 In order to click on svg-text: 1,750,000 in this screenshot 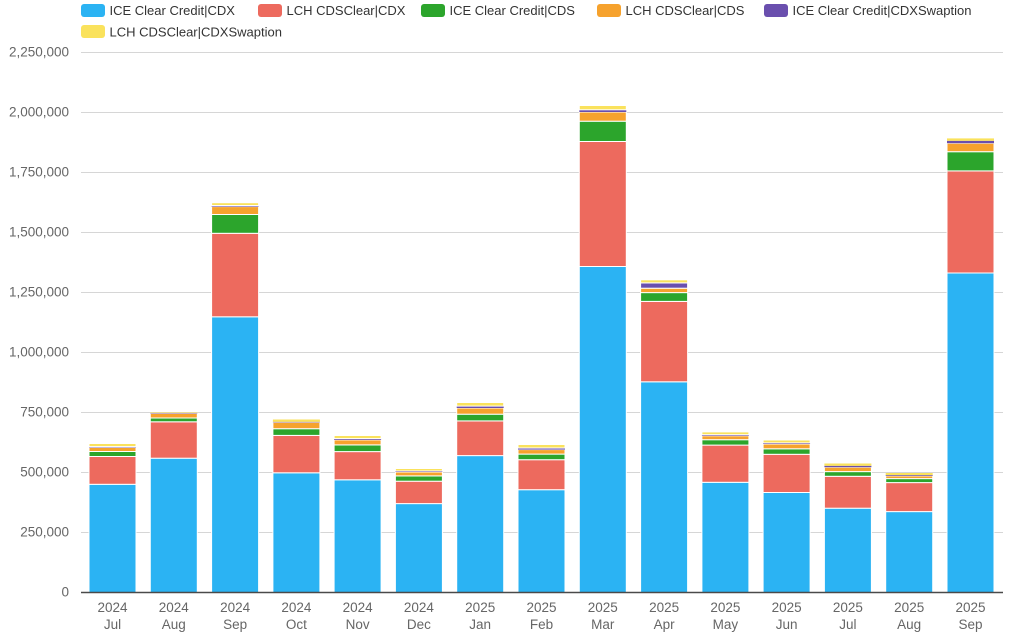, I will do `click(39, 172)`.